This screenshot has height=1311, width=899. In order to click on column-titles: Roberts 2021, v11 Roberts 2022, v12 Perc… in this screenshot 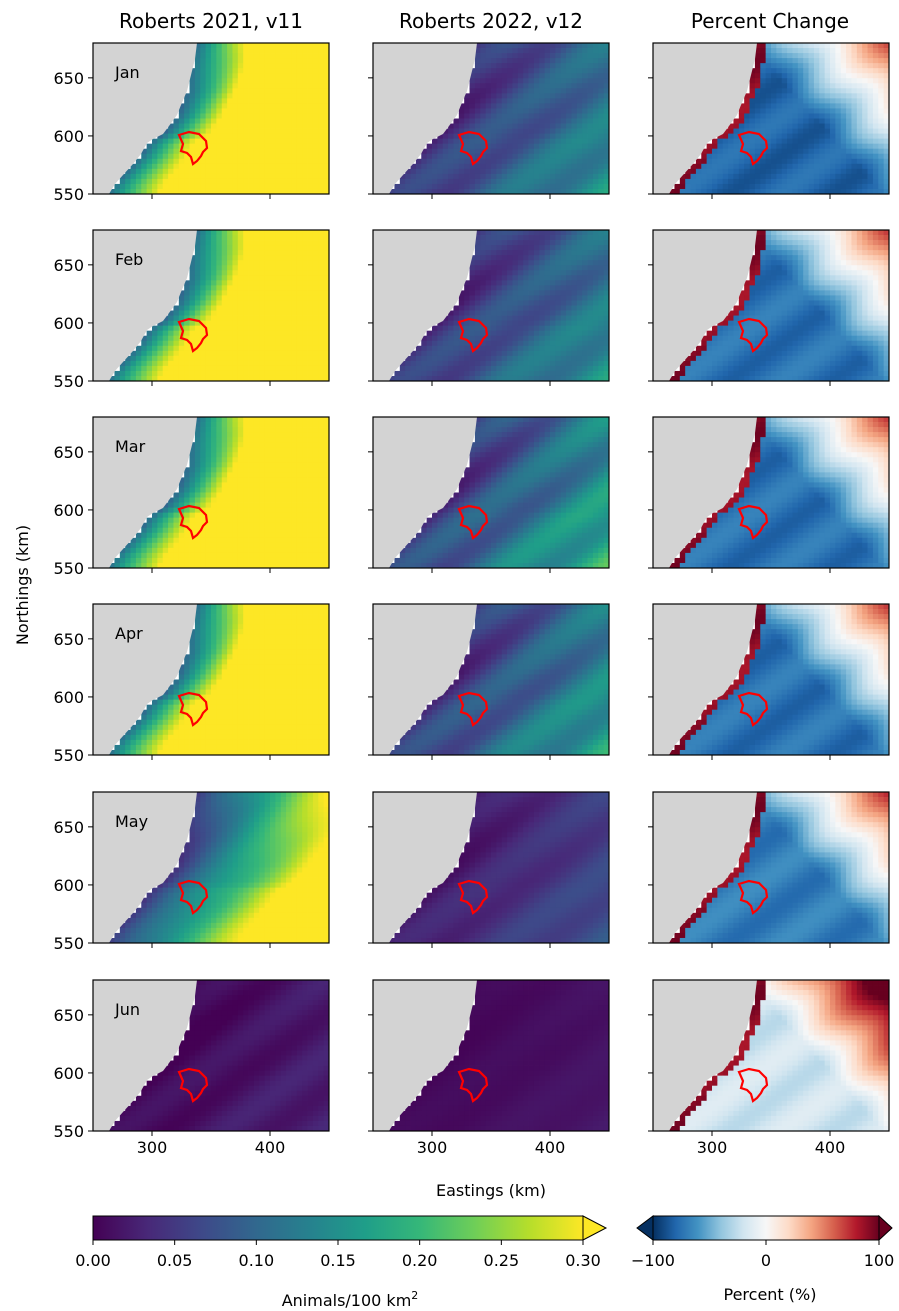, I will do `click(484, 21)`.